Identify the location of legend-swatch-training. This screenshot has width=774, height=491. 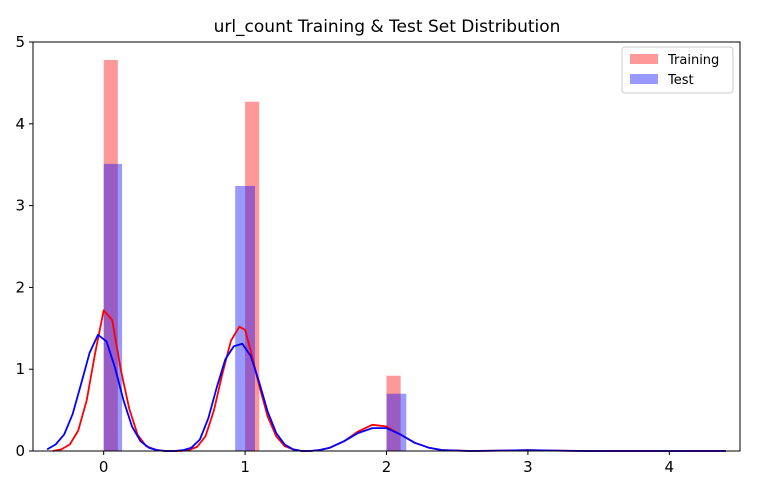
(644, 59).